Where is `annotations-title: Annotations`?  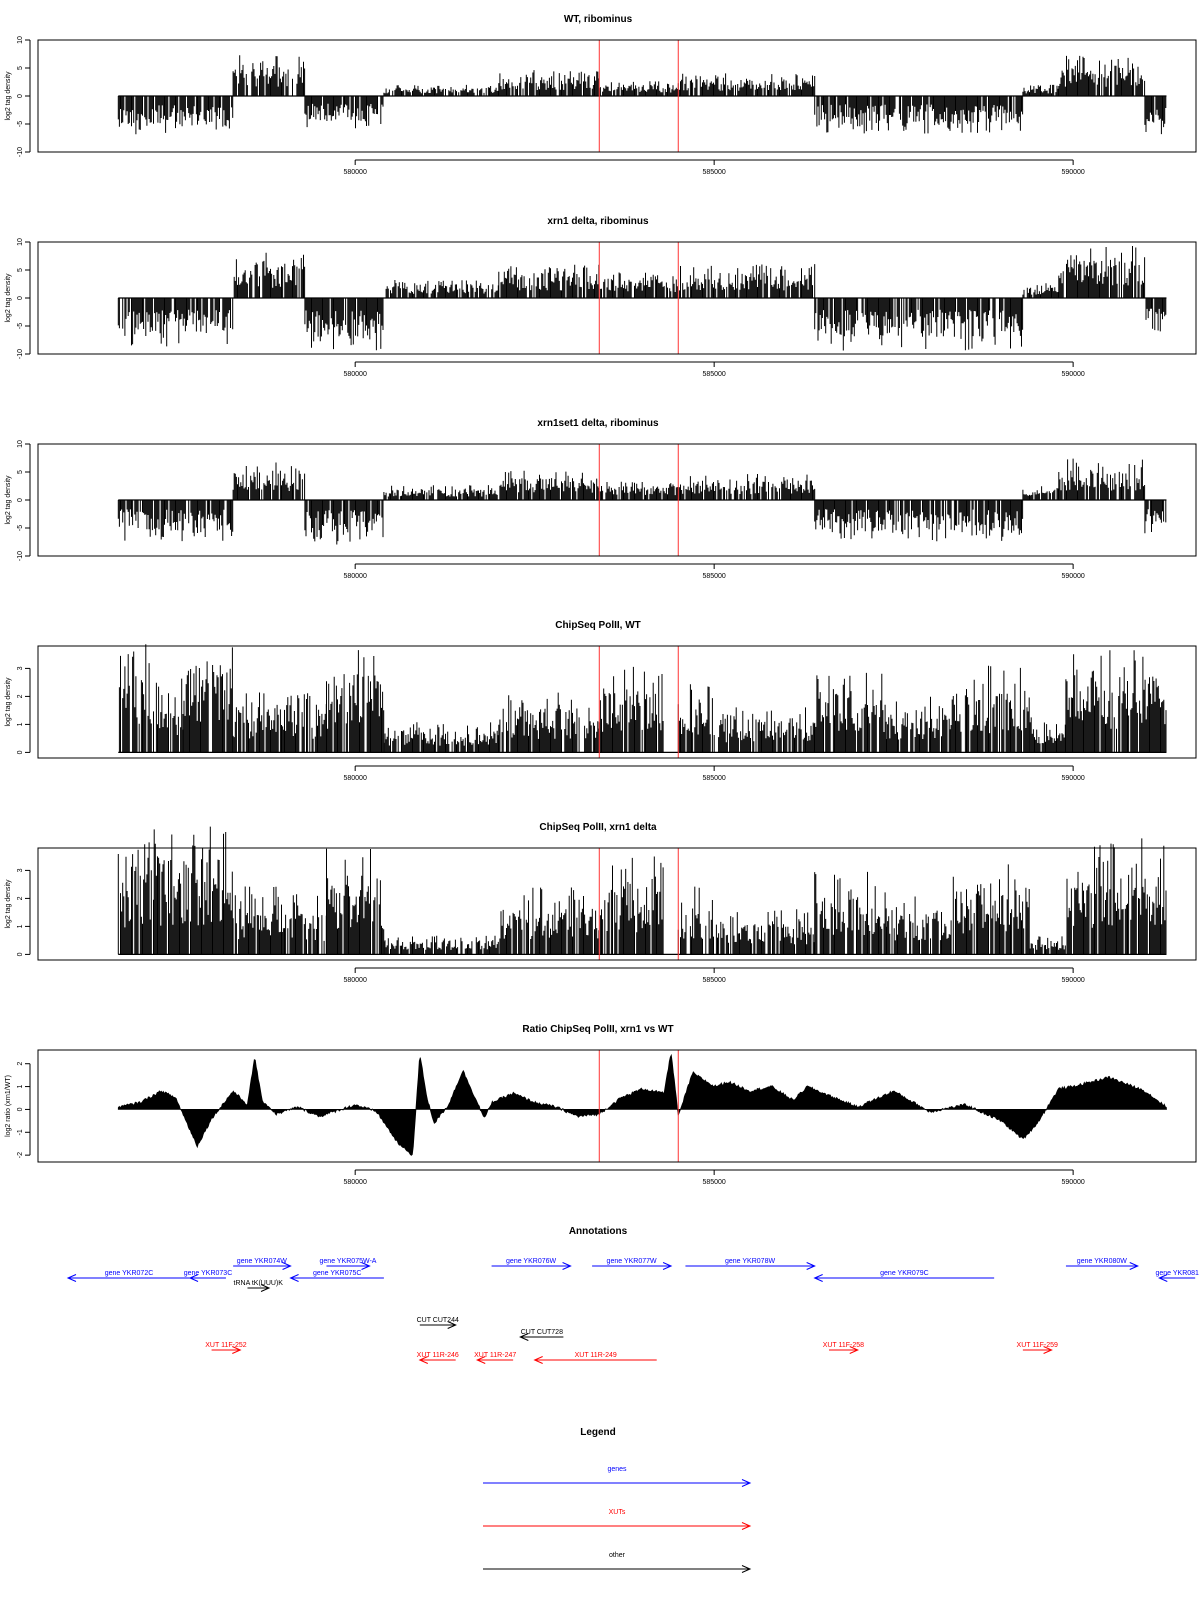 annotations-title: Annotations is located at coordinates (598, 1231).